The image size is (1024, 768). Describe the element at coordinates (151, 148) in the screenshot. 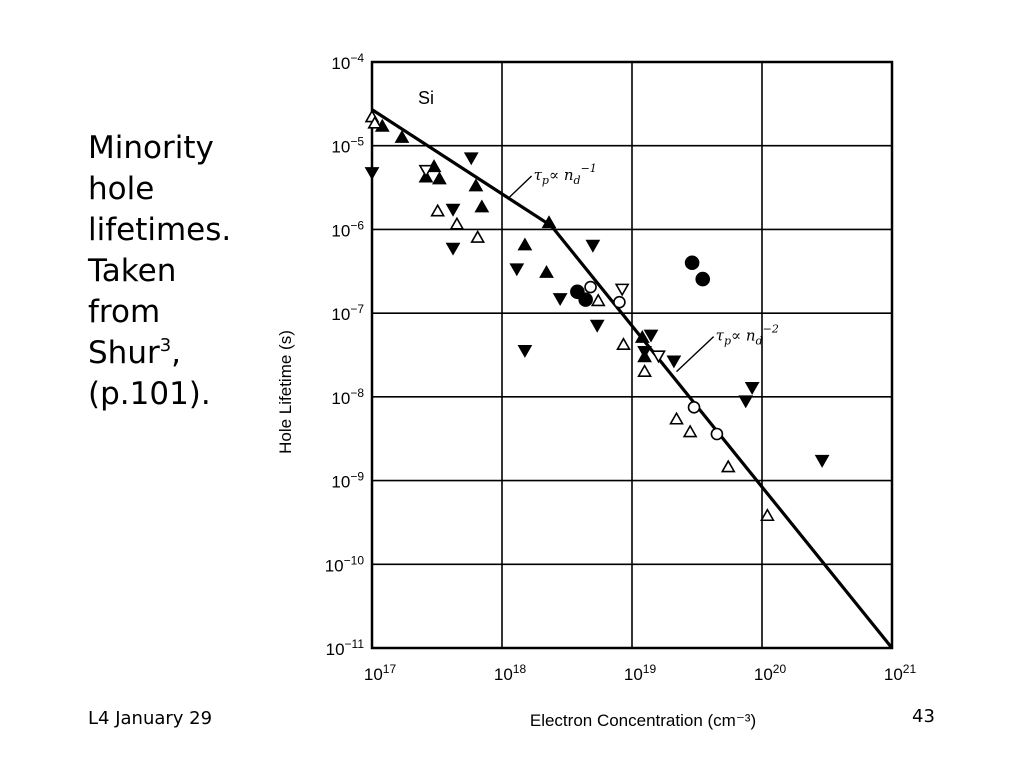

I see `caption-line: Minority` at that location.